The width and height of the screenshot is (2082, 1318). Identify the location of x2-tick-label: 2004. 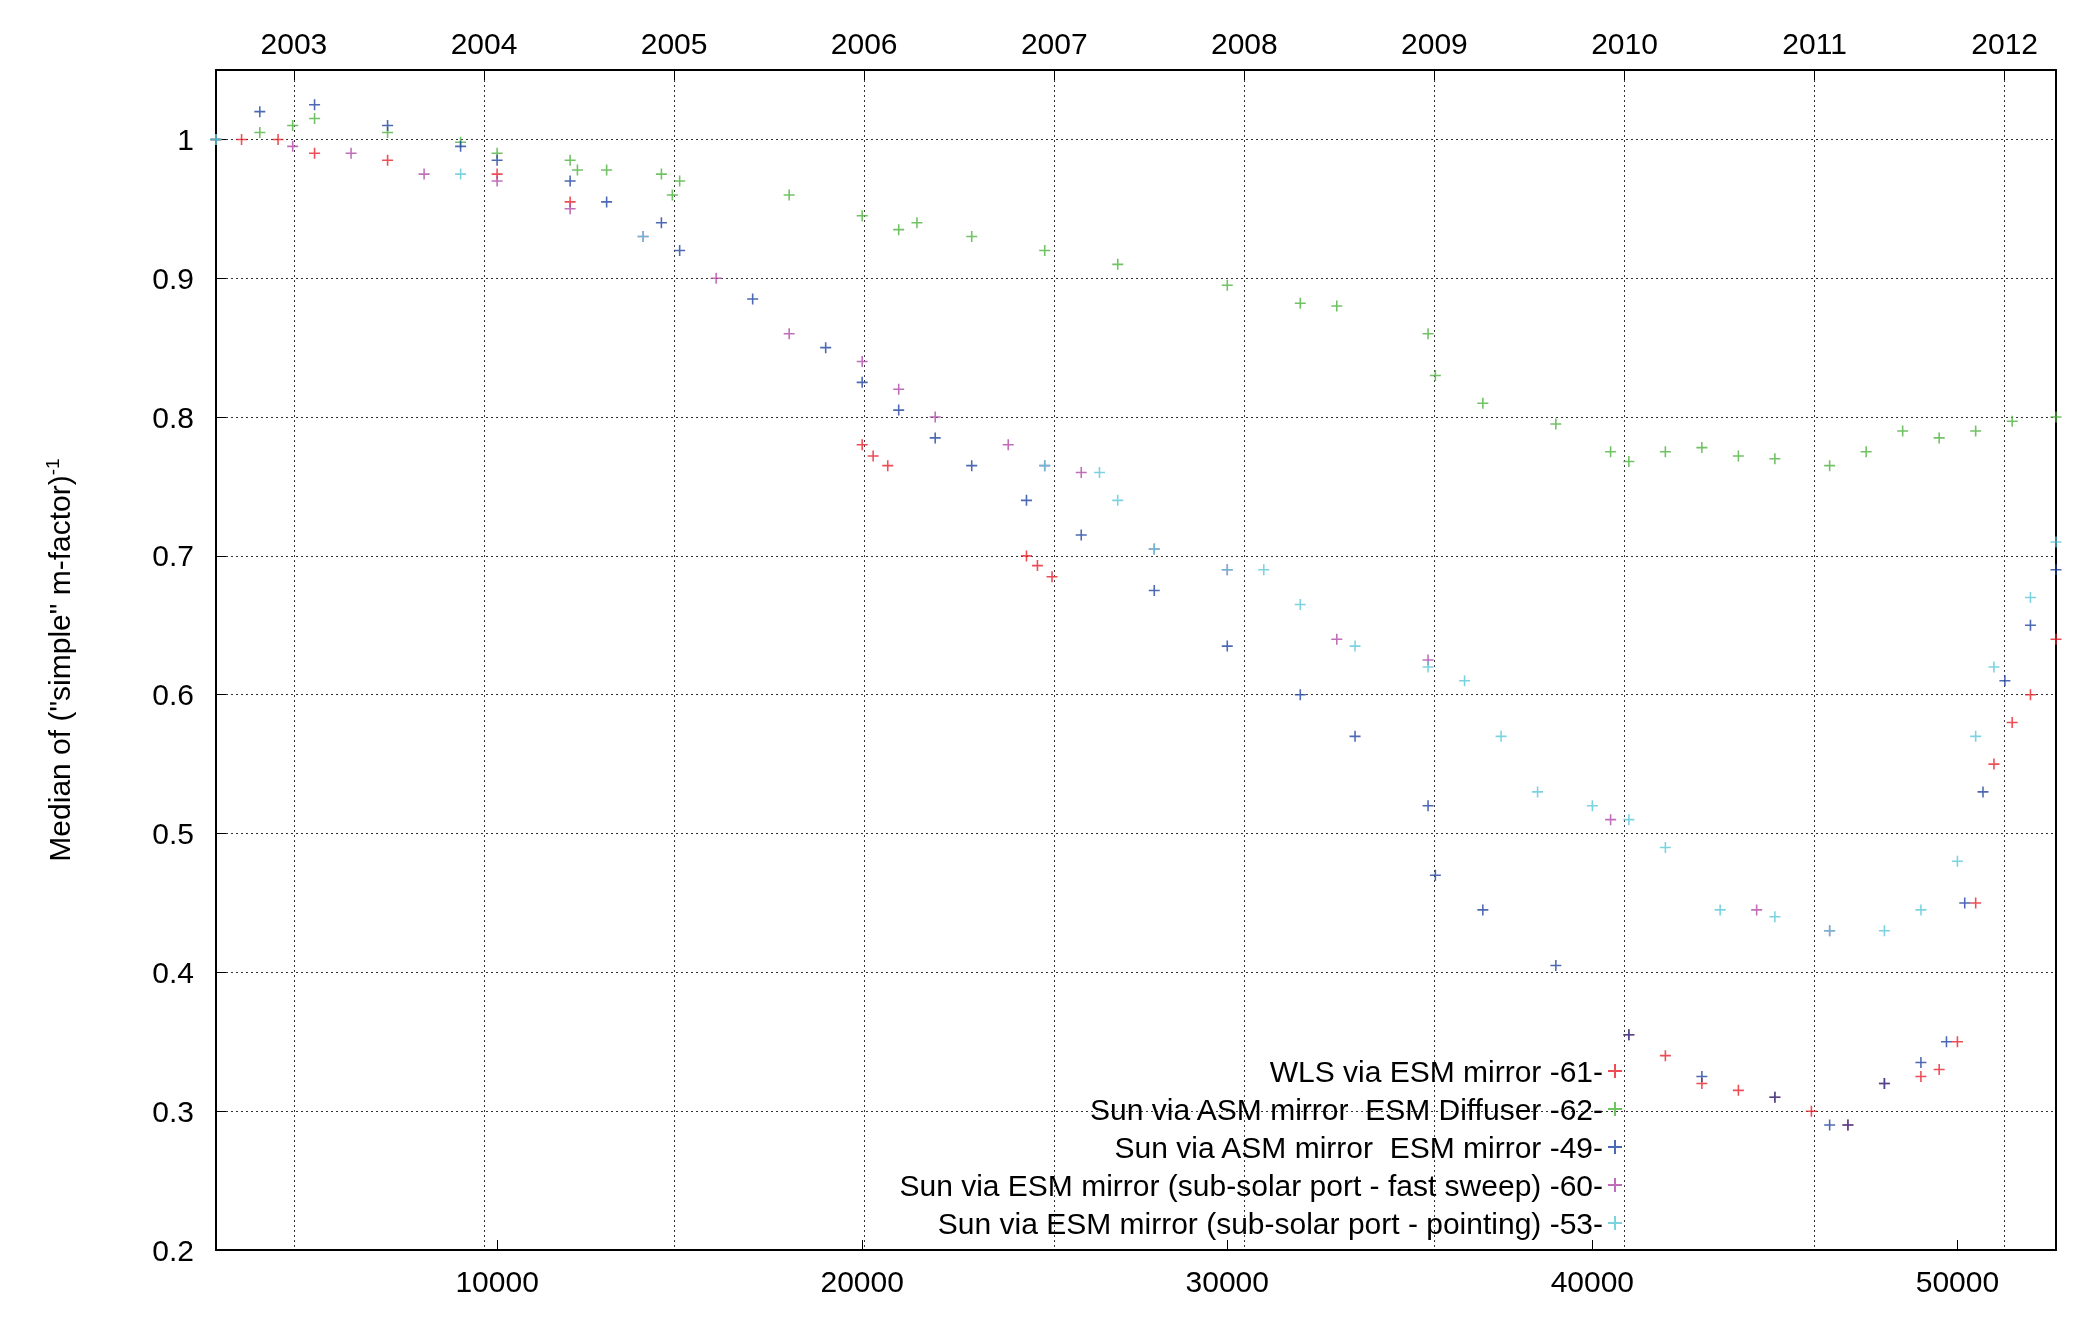
(484, 43).